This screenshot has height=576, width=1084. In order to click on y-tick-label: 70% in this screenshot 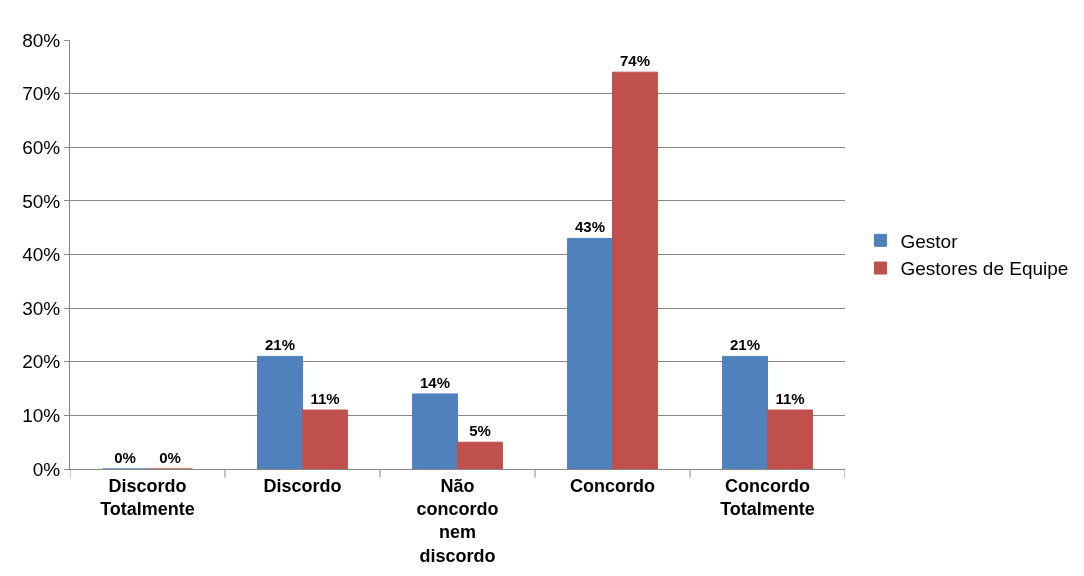, I will do `click(41, 94)`.